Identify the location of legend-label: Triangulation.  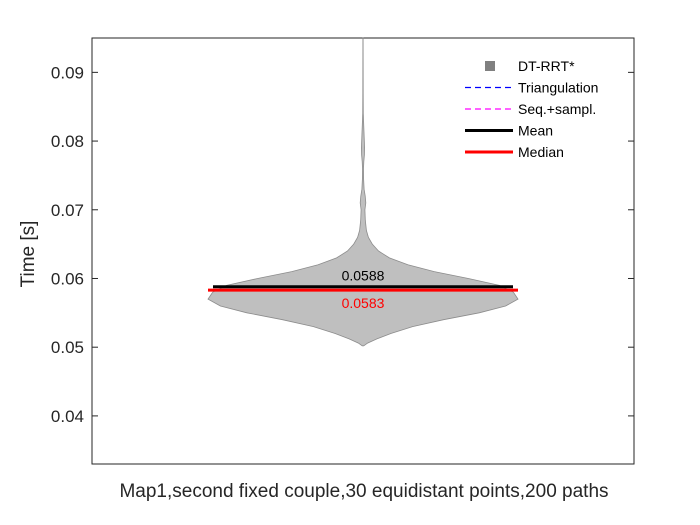
(558, 88).